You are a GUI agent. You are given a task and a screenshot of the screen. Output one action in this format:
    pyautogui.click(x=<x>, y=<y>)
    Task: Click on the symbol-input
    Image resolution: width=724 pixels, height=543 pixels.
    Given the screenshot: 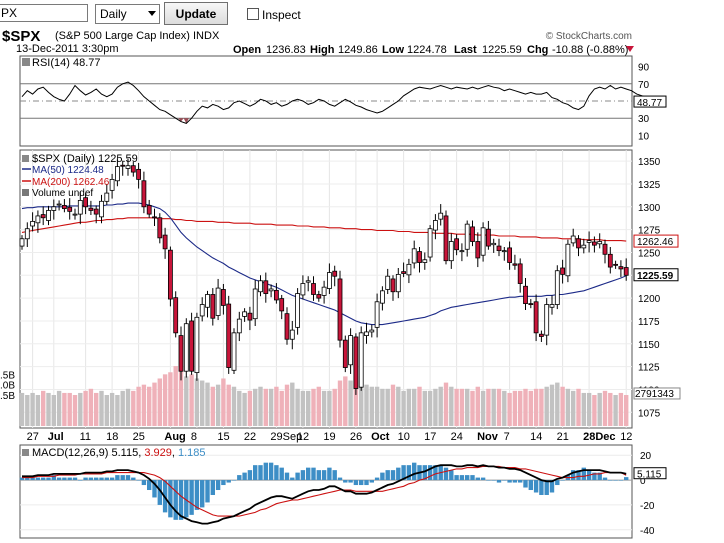 What is the action you would take?
    pyautogui.click(x=44, y=13)
    